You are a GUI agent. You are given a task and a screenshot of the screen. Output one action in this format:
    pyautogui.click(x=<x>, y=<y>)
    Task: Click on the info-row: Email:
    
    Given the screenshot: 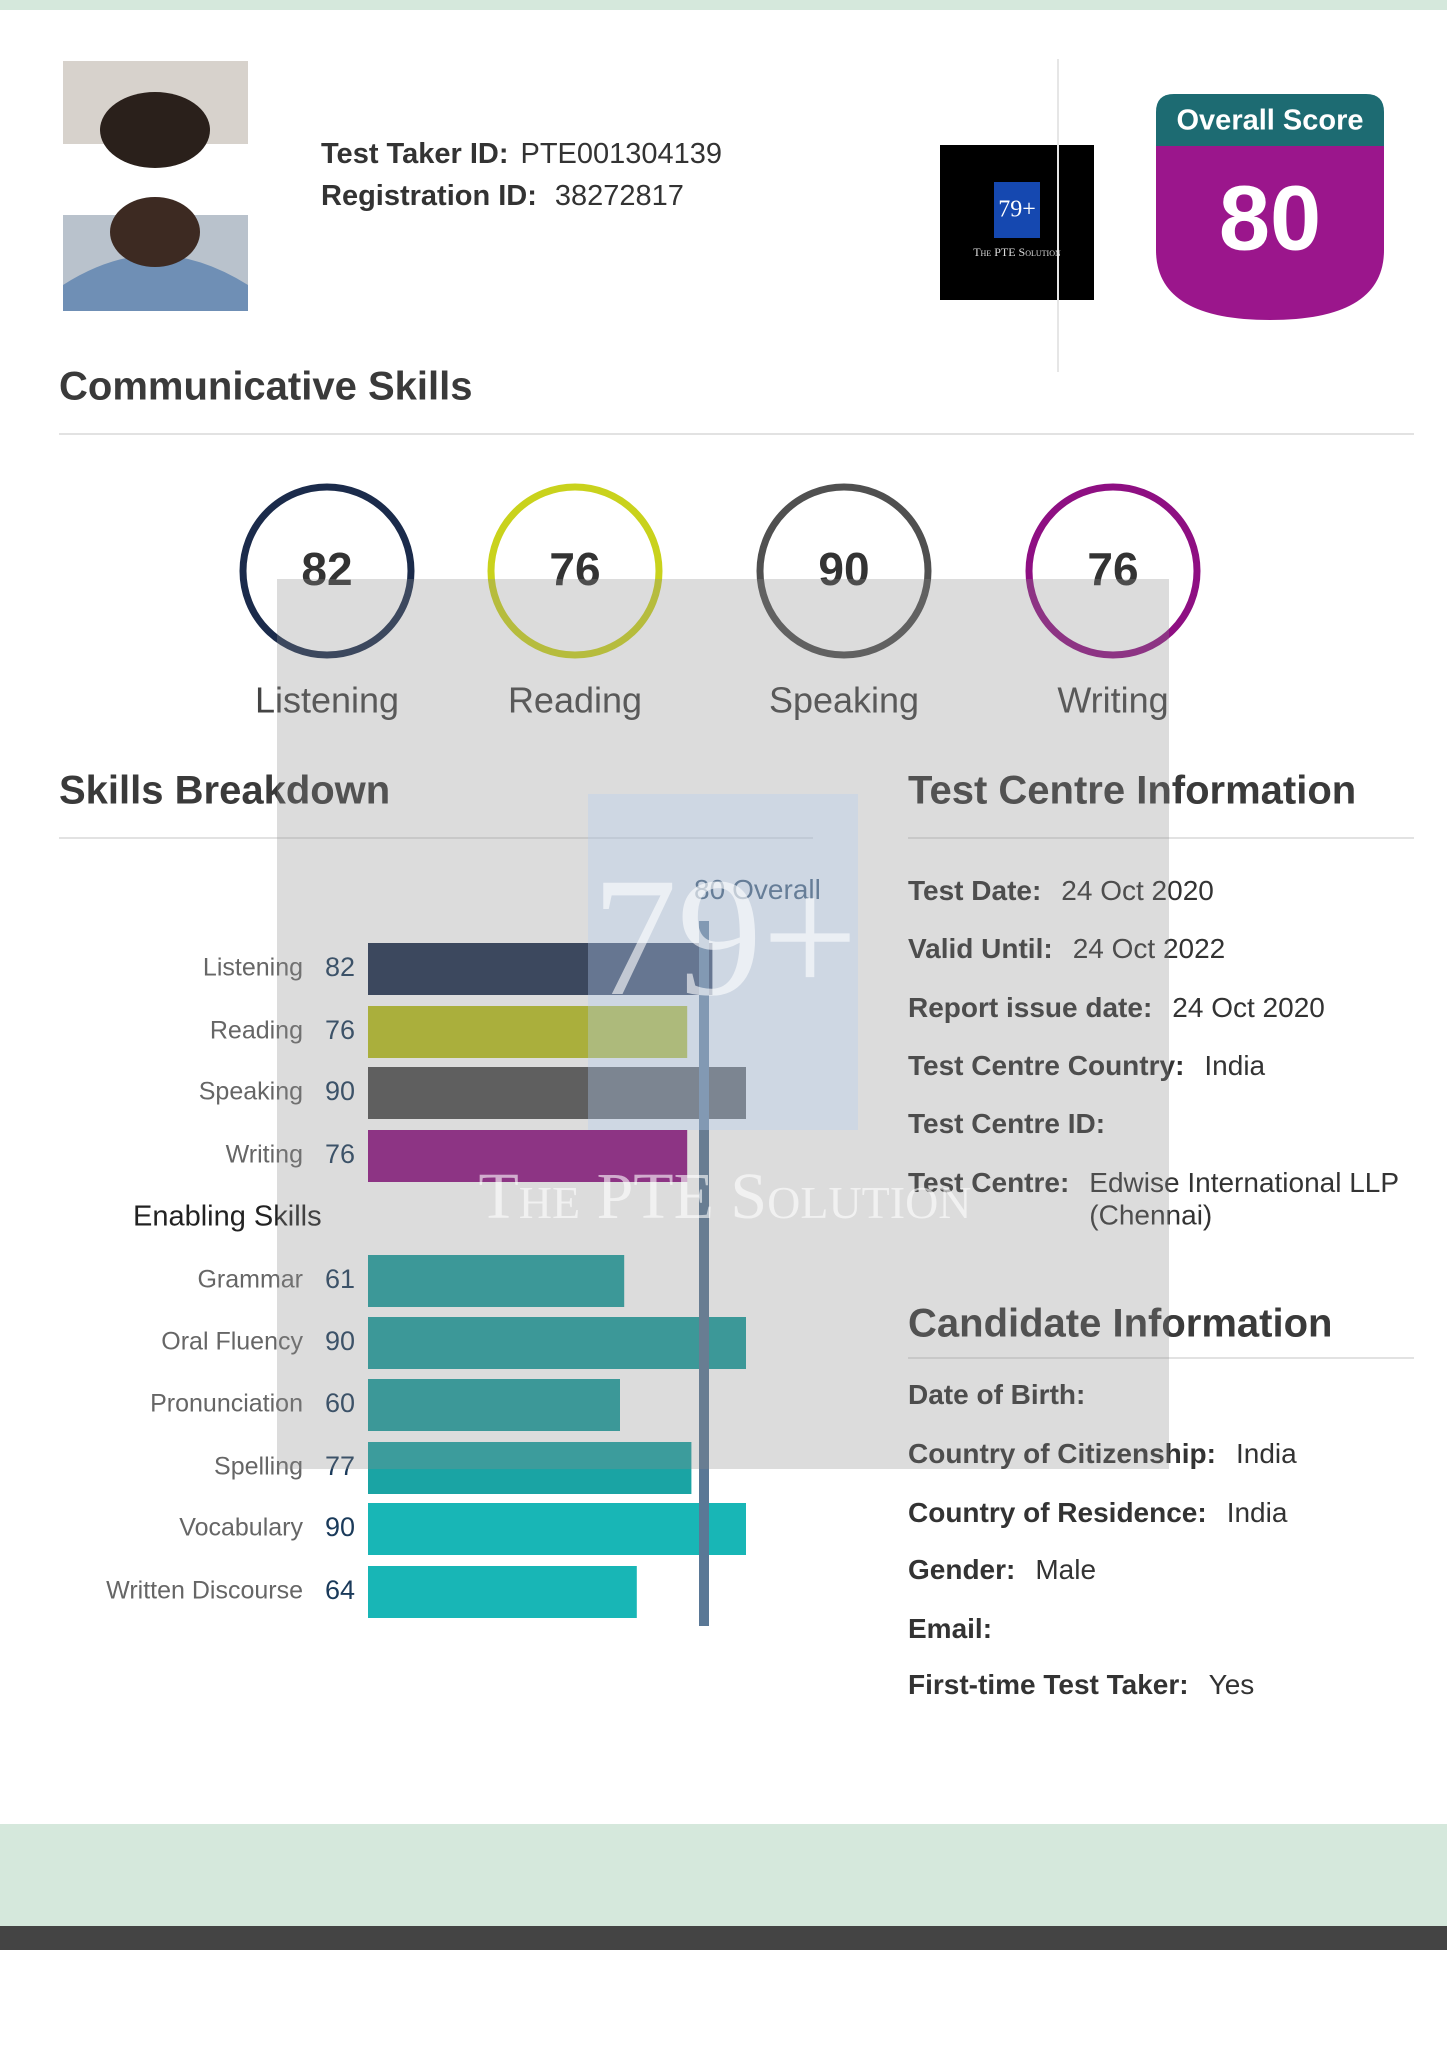 What is the action you would take?
    pyautogui.click(x=950, y=1628)
    